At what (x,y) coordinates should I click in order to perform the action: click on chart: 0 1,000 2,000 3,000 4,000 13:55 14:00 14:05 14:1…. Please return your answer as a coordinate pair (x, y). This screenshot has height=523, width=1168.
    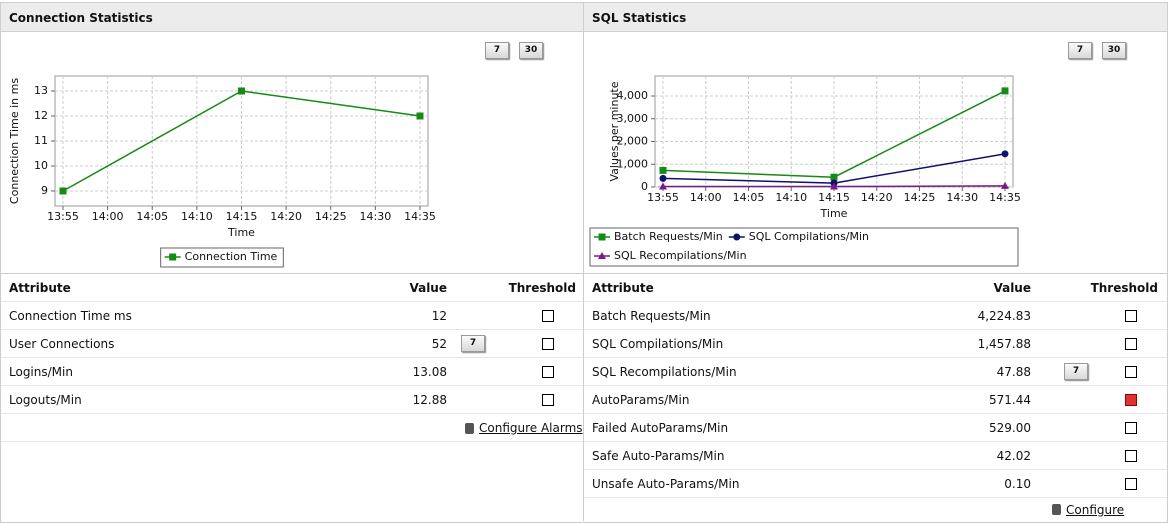
    Looking at the image, I should click on (805, 171).